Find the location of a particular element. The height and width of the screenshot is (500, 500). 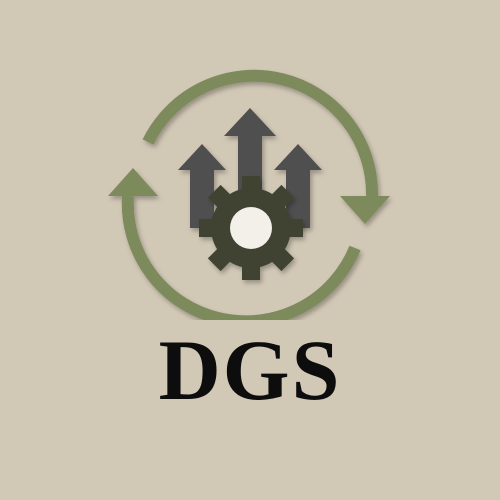

growth-arrows-icon is located at coordinates (250, 168).